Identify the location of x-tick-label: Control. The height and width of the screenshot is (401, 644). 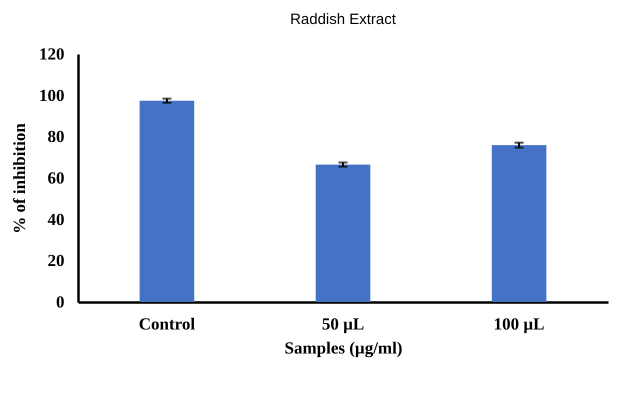
(167, 324).